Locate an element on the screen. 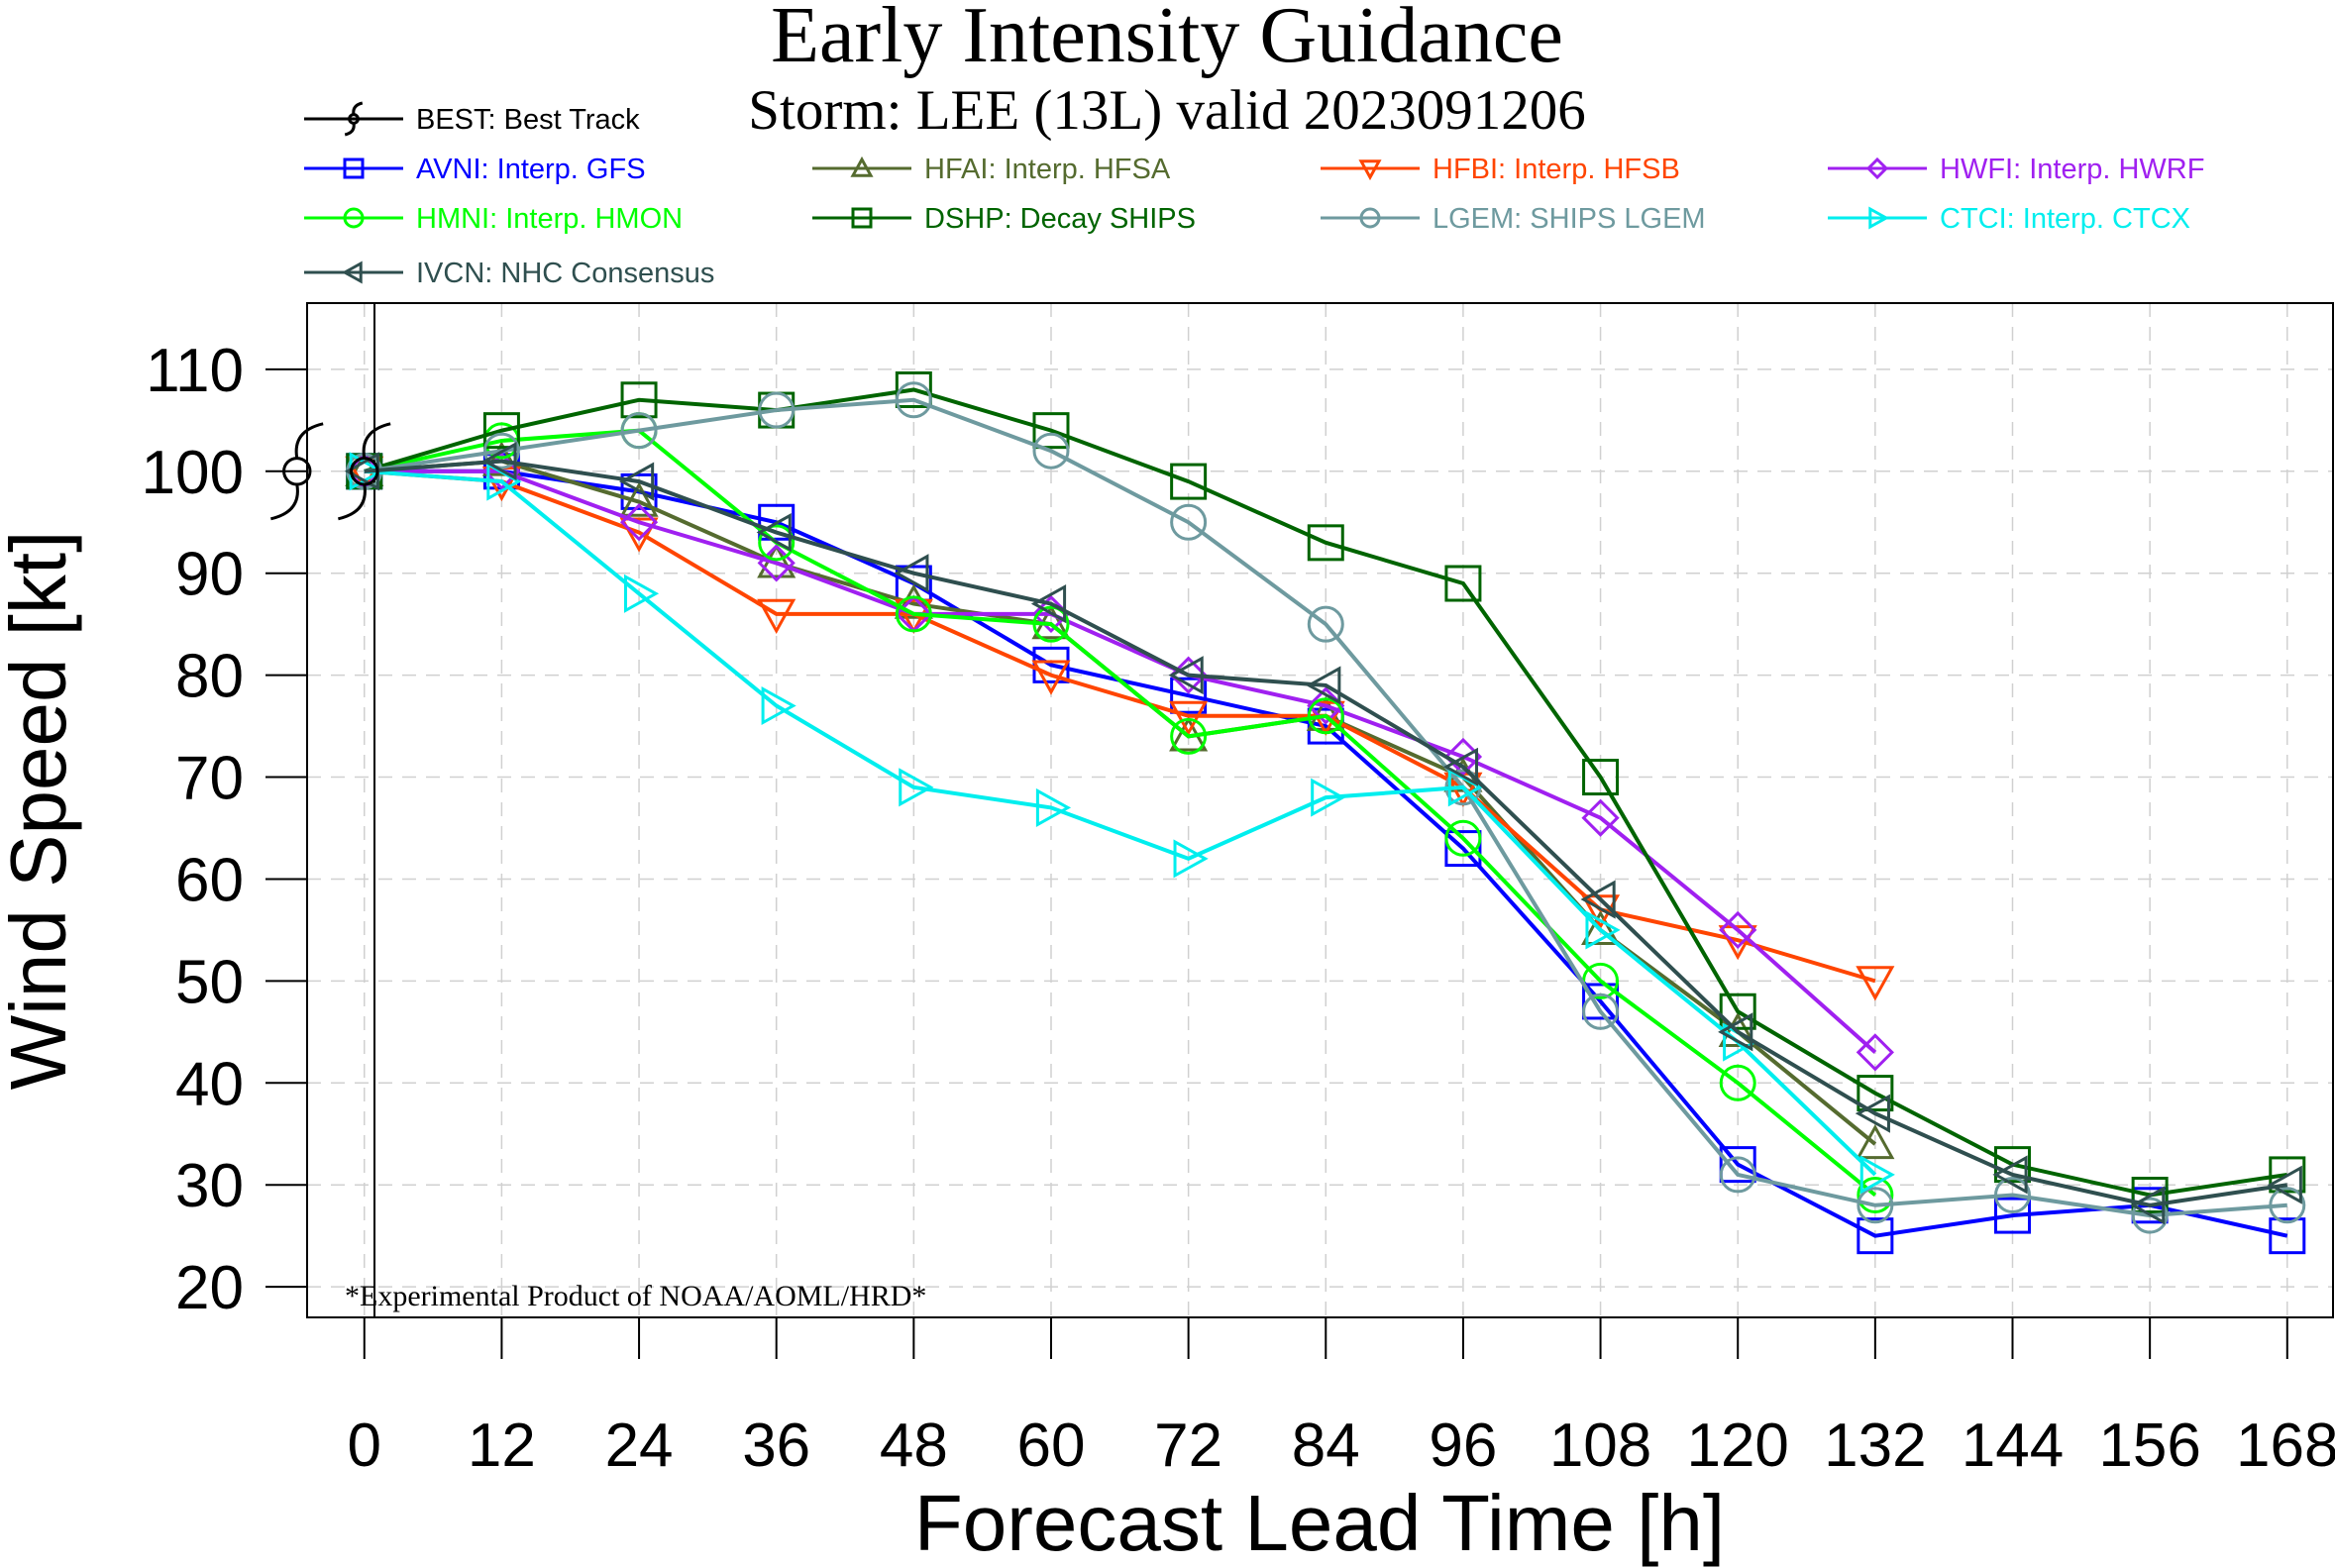  x-tick-label: 120 is located at coordinates (1737, 1445).